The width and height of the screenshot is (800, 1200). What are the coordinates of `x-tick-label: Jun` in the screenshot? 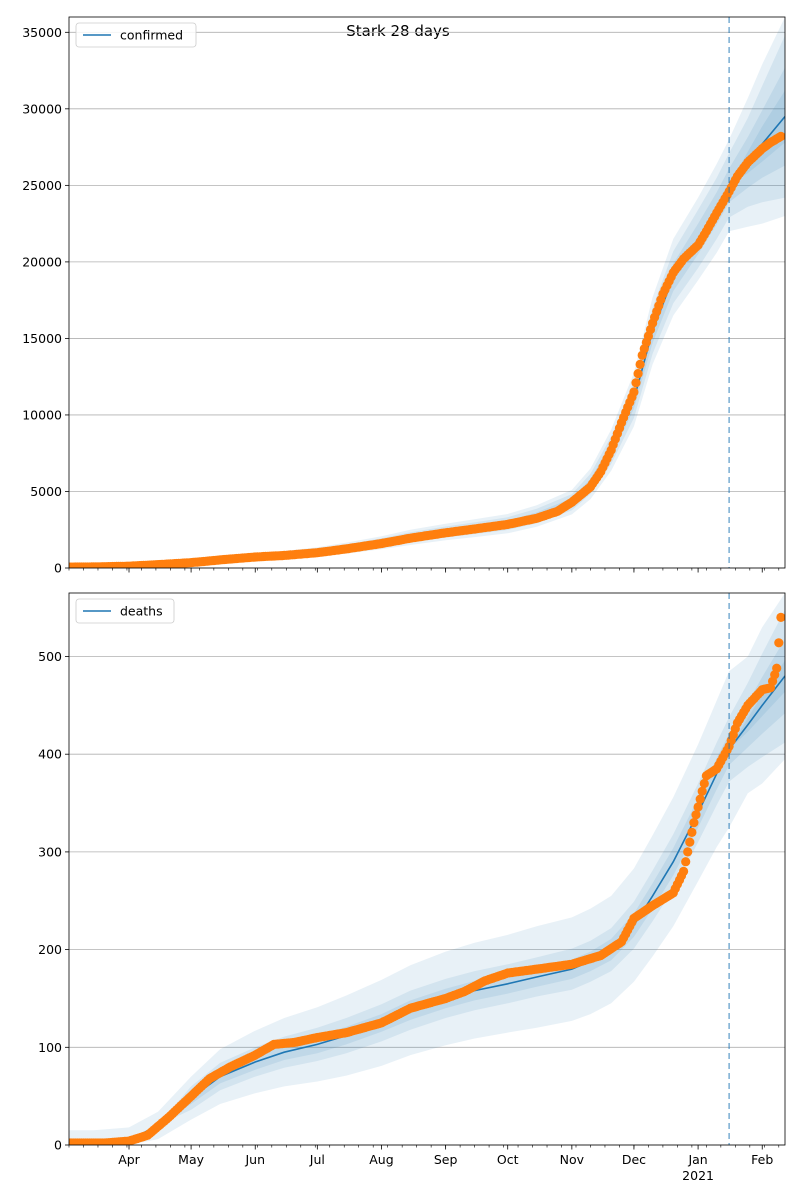 It's located at (254, 1159).